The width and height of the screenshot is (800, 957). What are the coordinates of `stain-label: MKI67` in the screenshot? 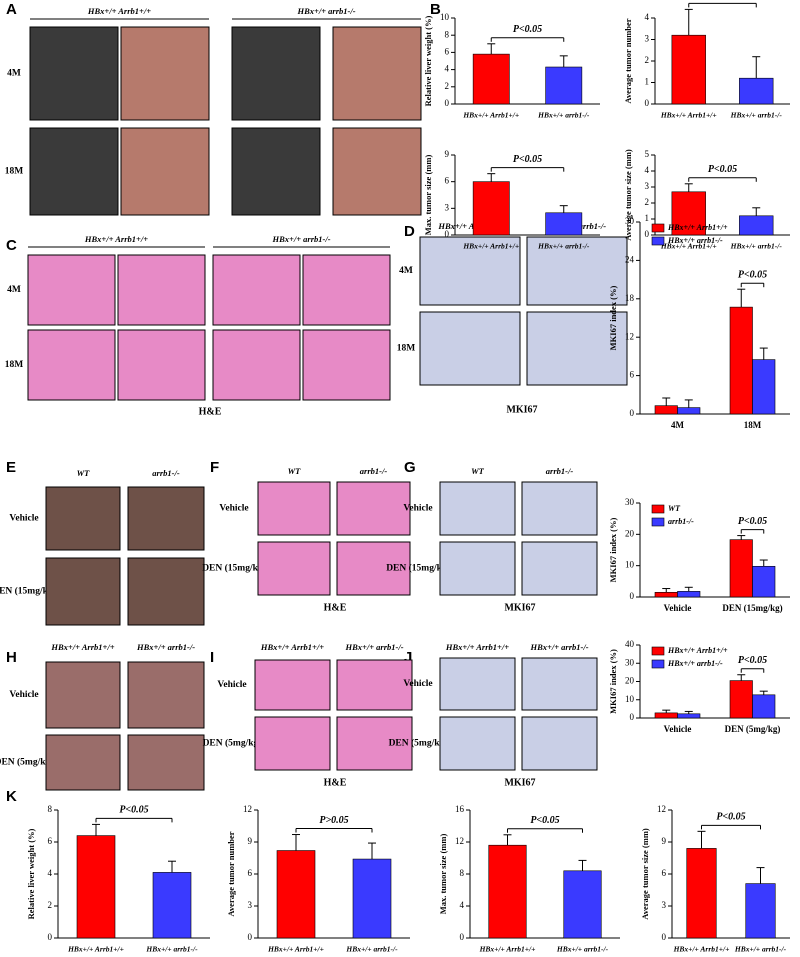 It's located at (519, 607).